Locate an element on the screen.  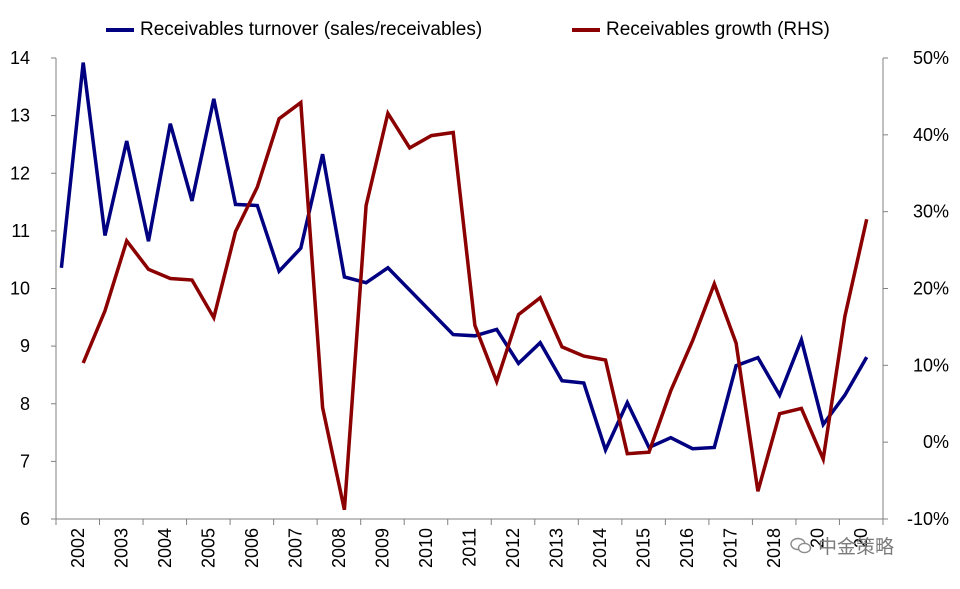
x-axis-tick-label: 2016 is located at coordinates (687, 548).